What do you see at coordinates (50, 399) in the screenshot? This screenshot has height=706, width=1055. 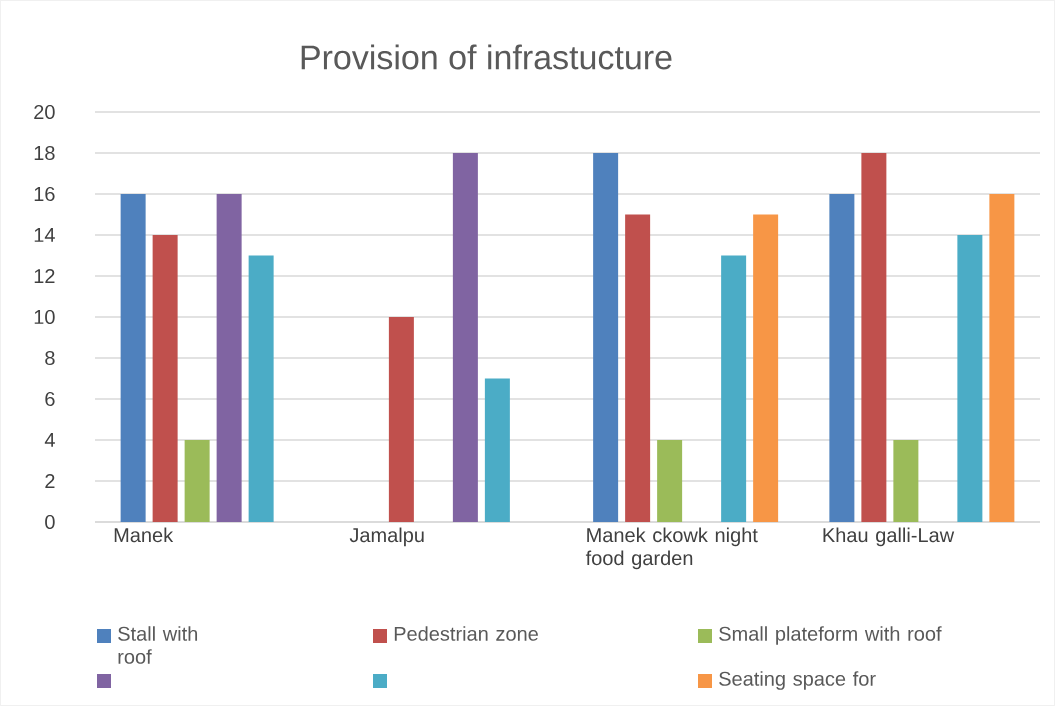 I see `y-tick-label: 6` at bounding box center [50, 399].